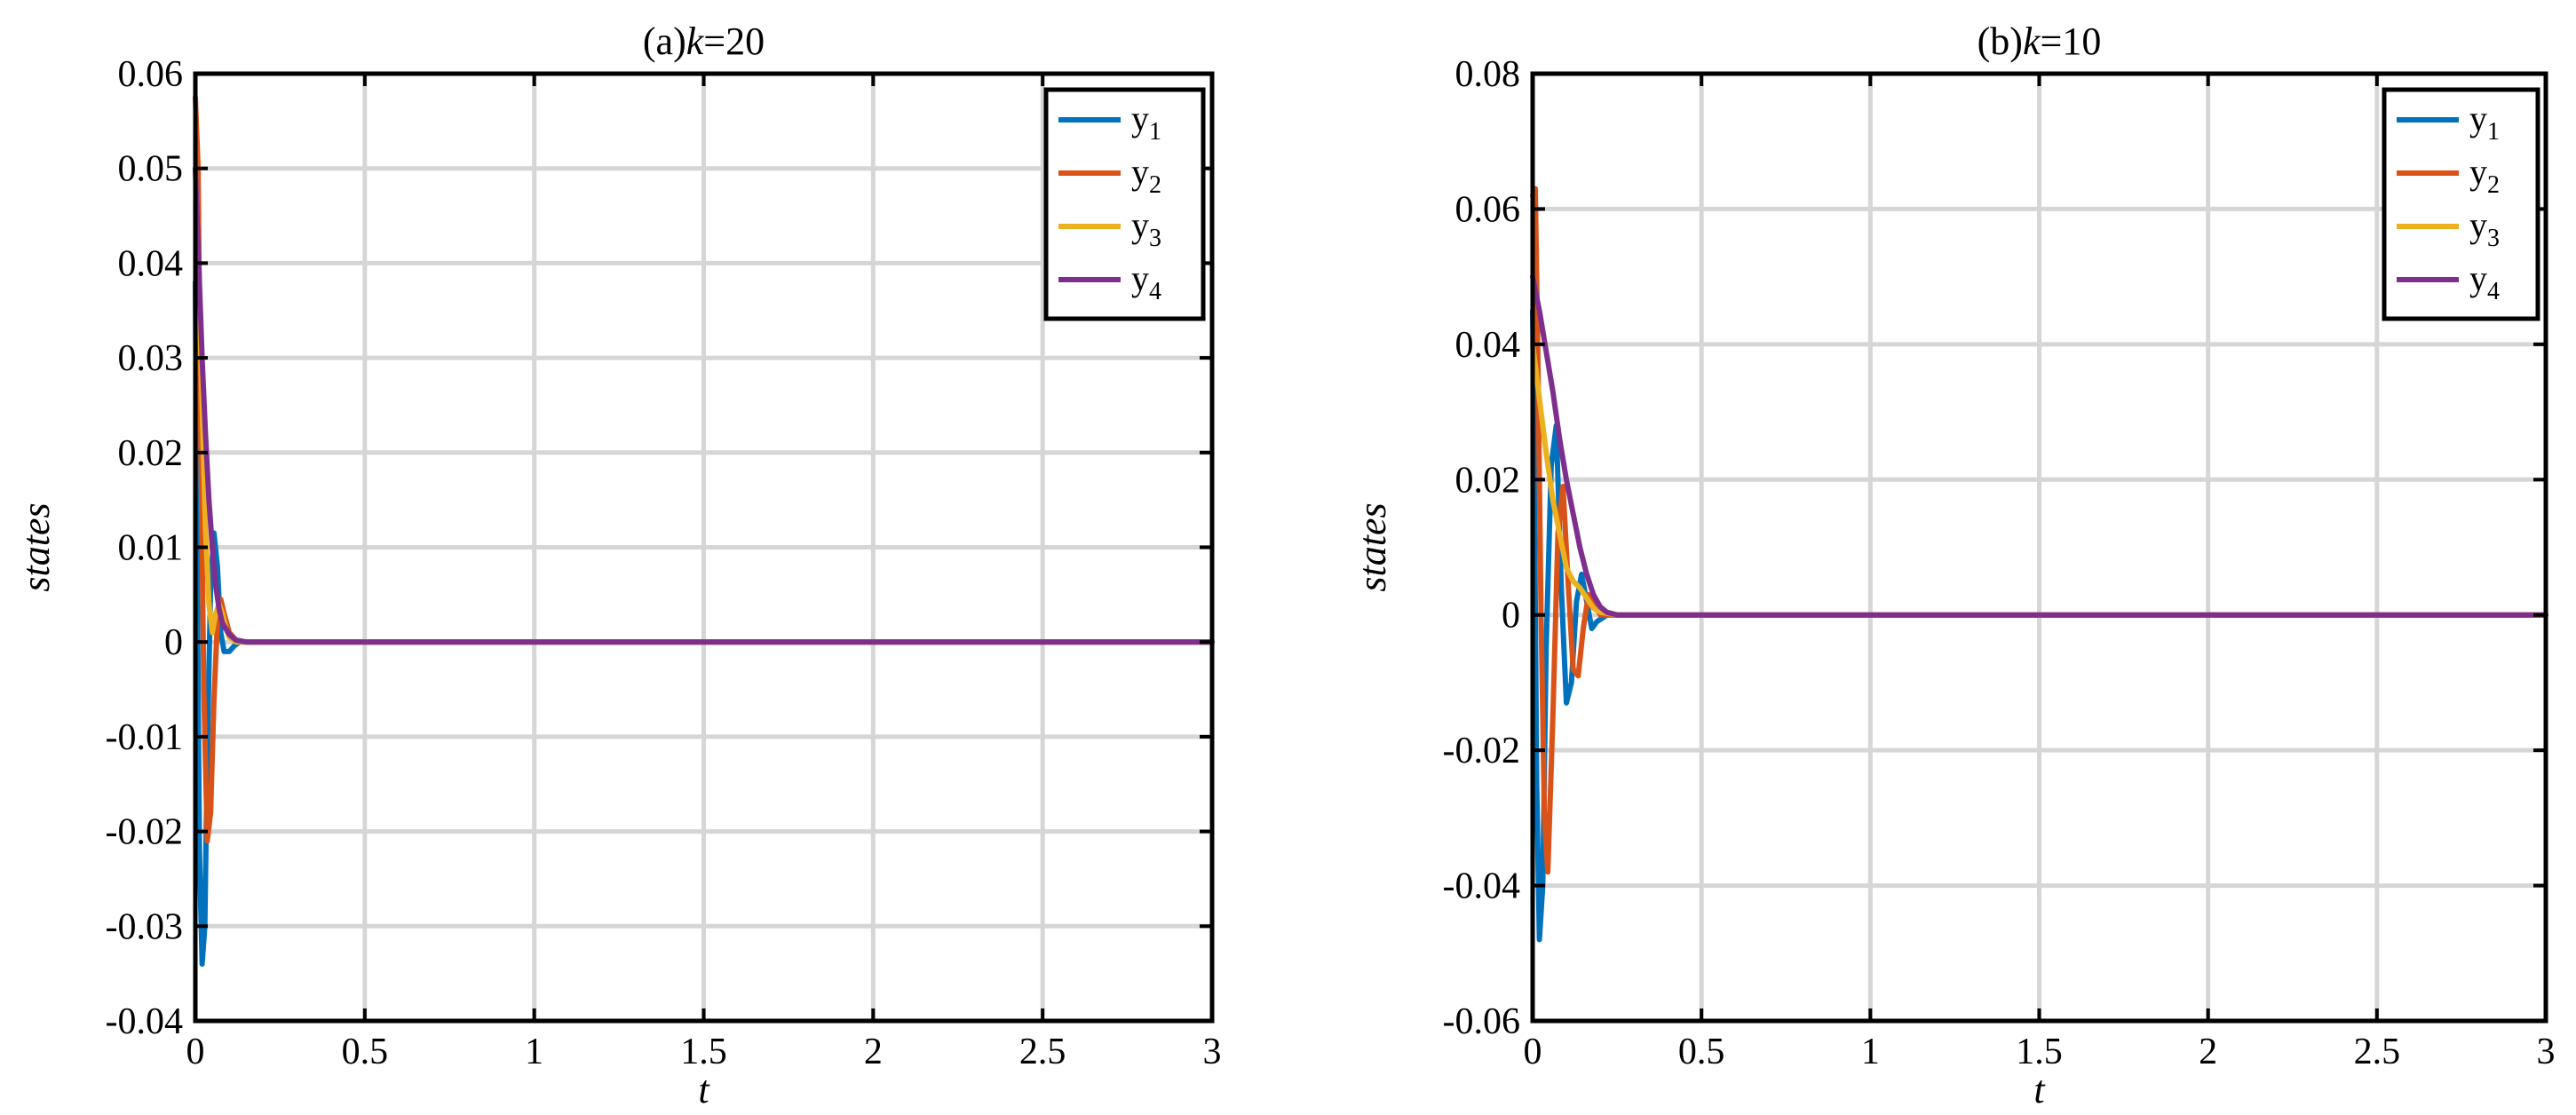 This screenshot has width=2576, height=1115. Describe the element at coordinates (151, 169) in the screenshot. I see `y-tick-label: 0.05` at that location.